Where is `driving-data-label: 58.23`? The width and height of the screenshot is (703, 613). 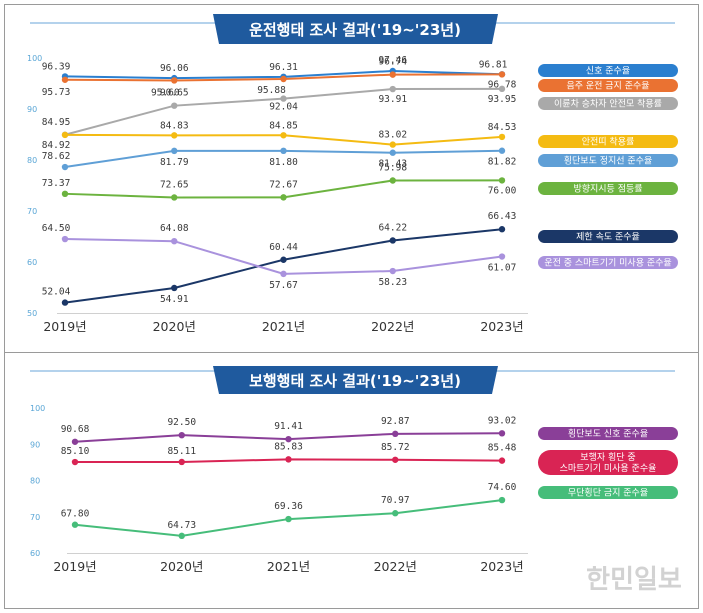
driving-data-label: 58.23 is located at coordinates (392, 282).